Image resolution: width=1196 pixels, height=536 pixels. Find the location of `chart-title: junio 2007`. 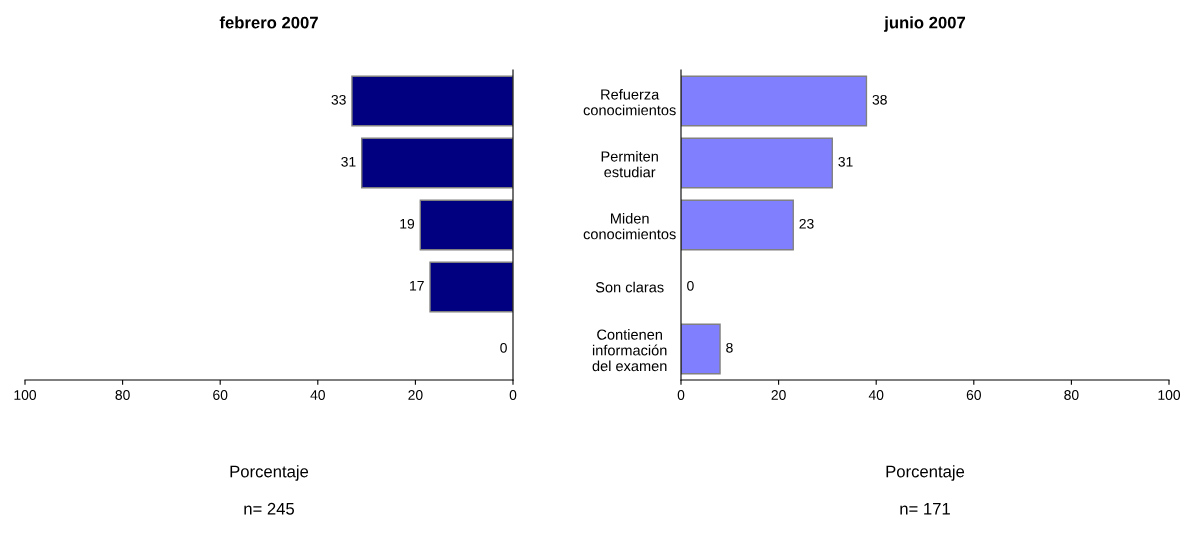

chart-title: junio 2007 is located at coordinates (924, 24).